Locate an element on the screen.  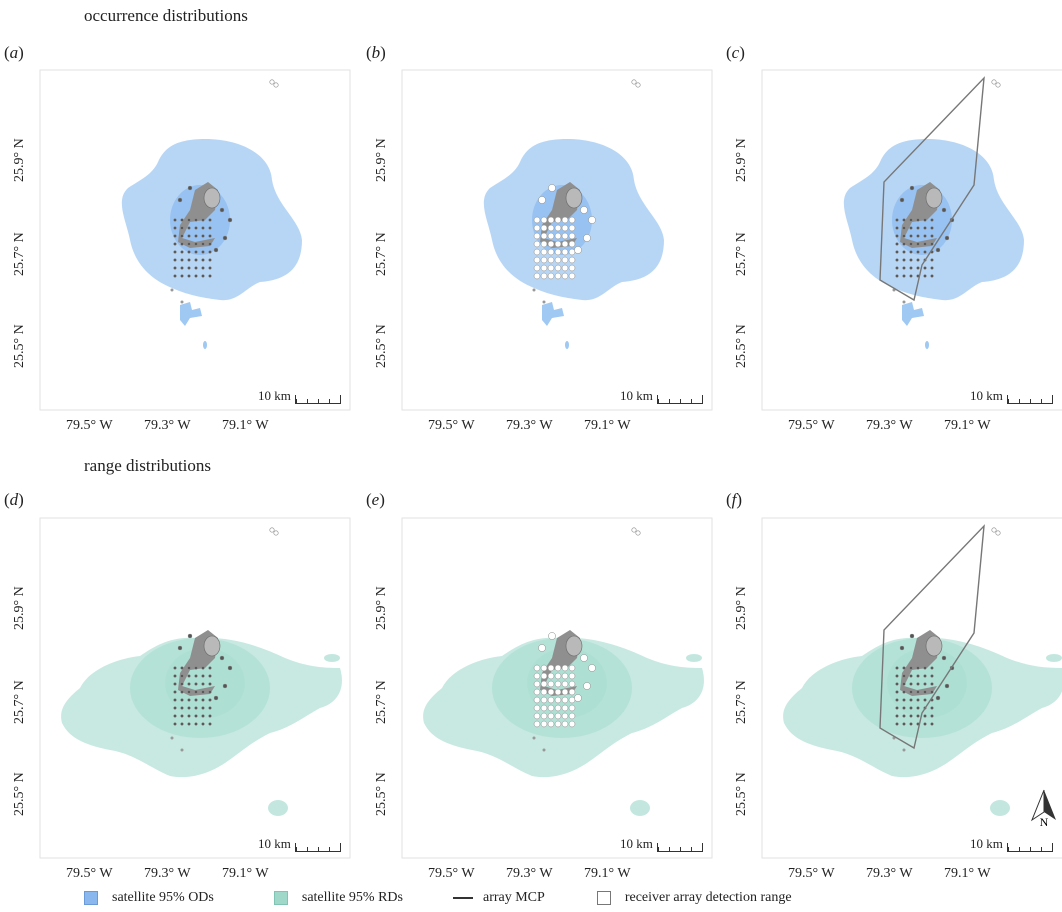
panel-label-b: (b) is located at coordinates (376, 52).